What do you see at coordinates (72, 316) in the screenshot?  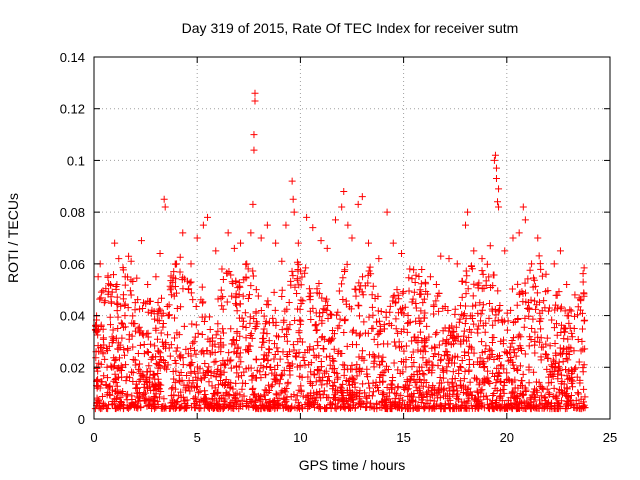 I see `y-tick-label: 0.04` at bounding box center [72, 316].